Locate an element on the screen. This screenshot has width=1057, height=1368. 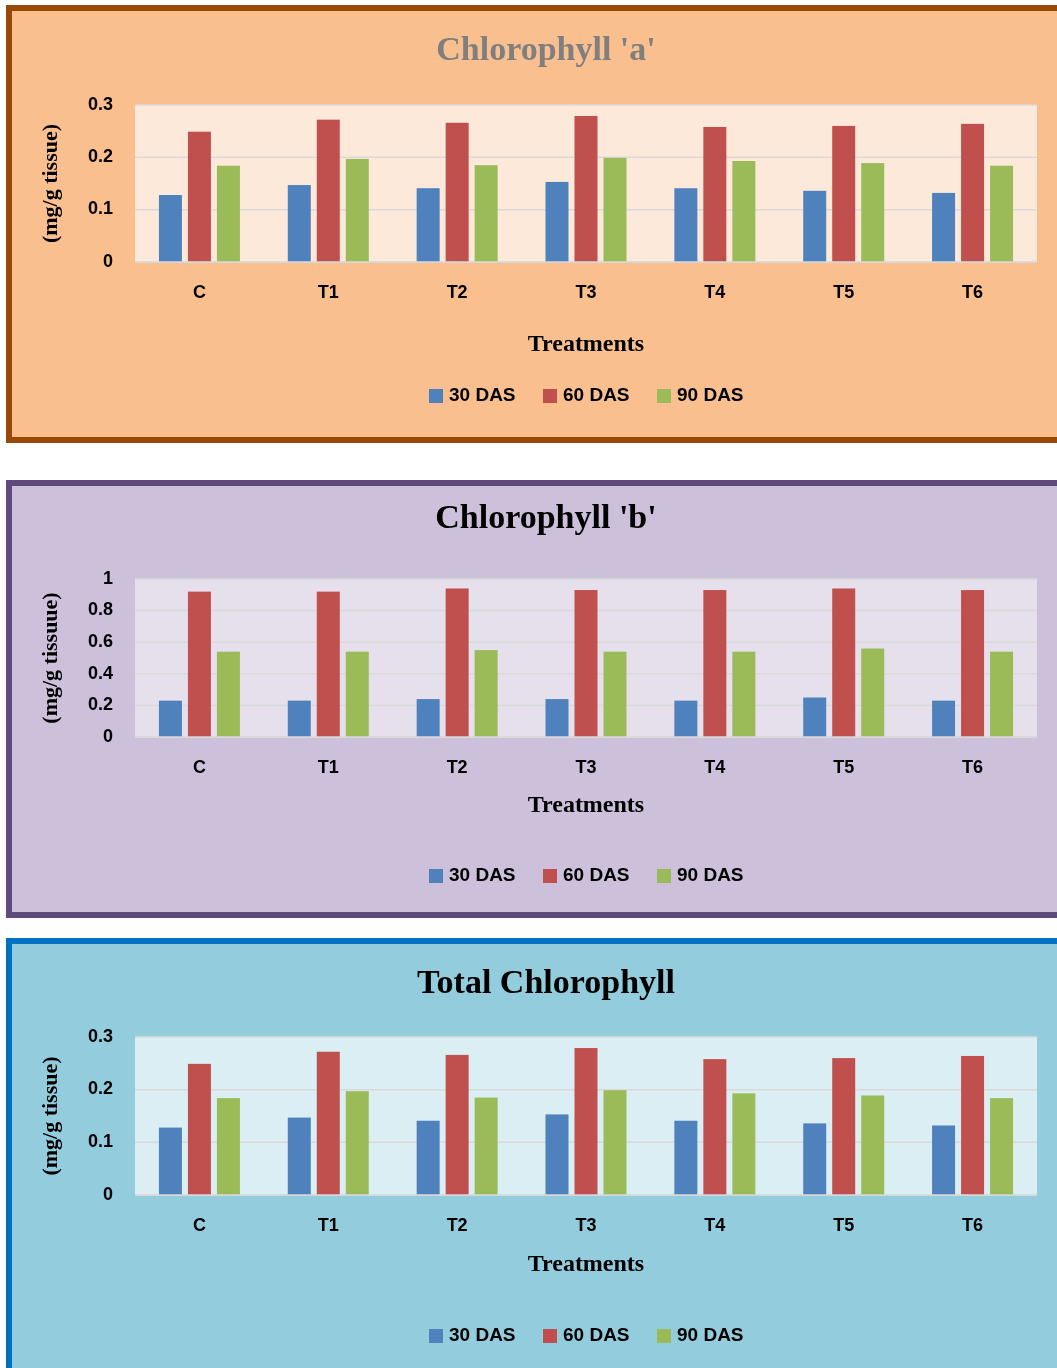
y-tick-label: 0.1 is located at coordinates (100, 1141).